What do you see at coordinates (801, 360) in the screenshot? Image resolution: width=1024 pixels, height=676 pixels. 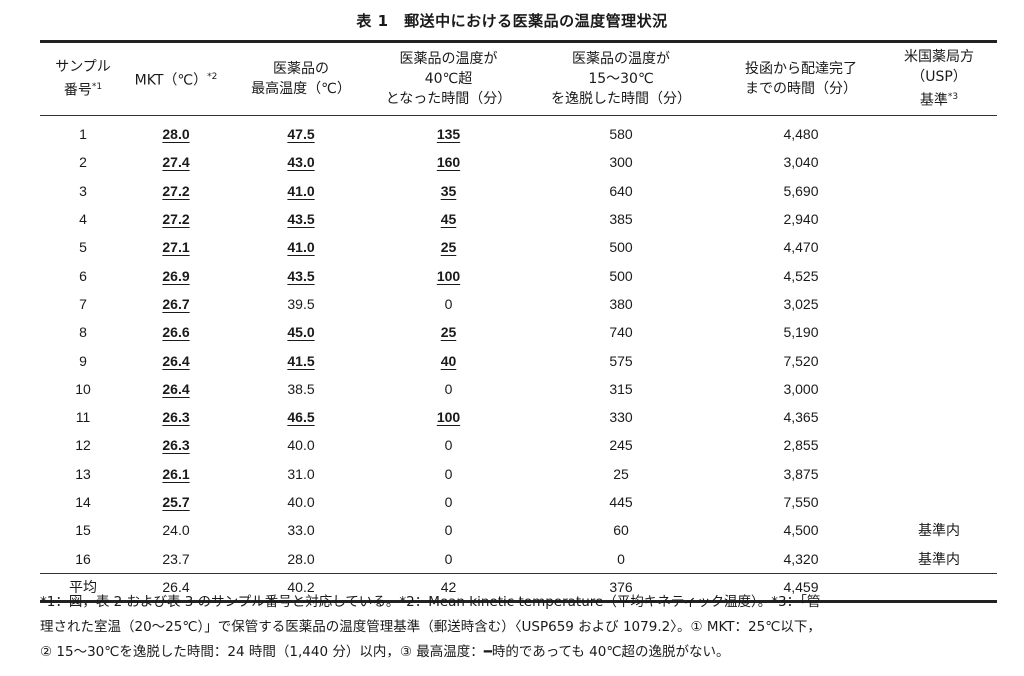 I see `table-cell: 7,520` at bounding box center [801, 360].